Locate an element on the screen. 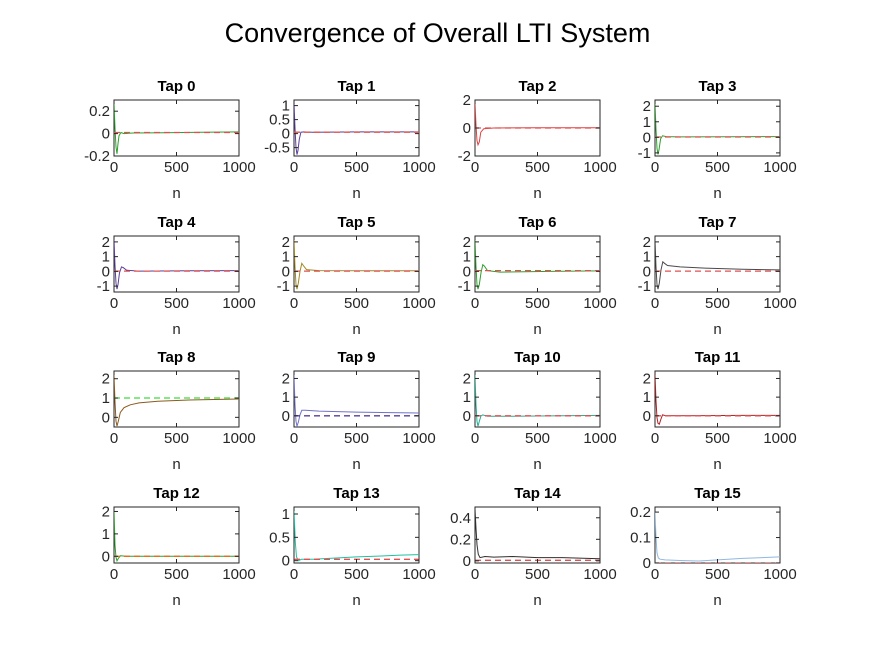 Image resolution: width=875 pixels, height=656 pixels. subplot-tap-10: 0 500 1000 0 1 2 Tap 10 n is located at coordinates (540, 411).